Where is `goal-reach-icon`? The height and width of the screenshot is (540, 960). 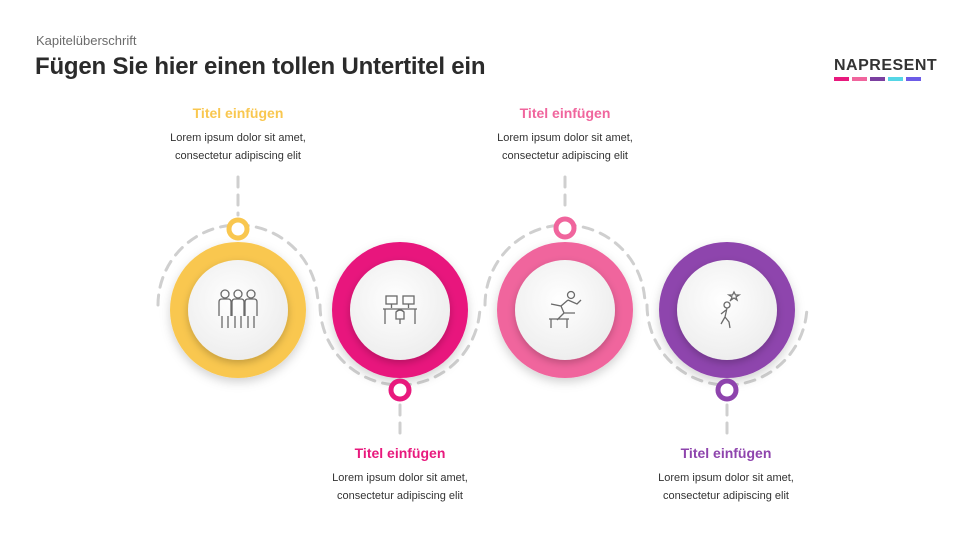 goal-reach-icon is located at coordinates (731, 309).